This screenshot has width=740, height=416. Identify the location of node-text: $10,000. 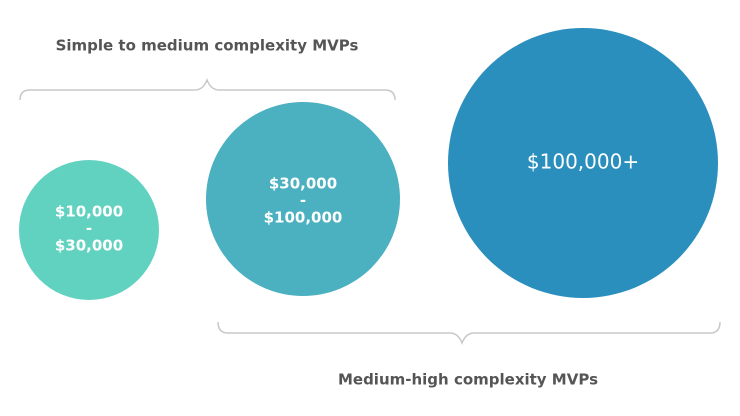
(89, 212).